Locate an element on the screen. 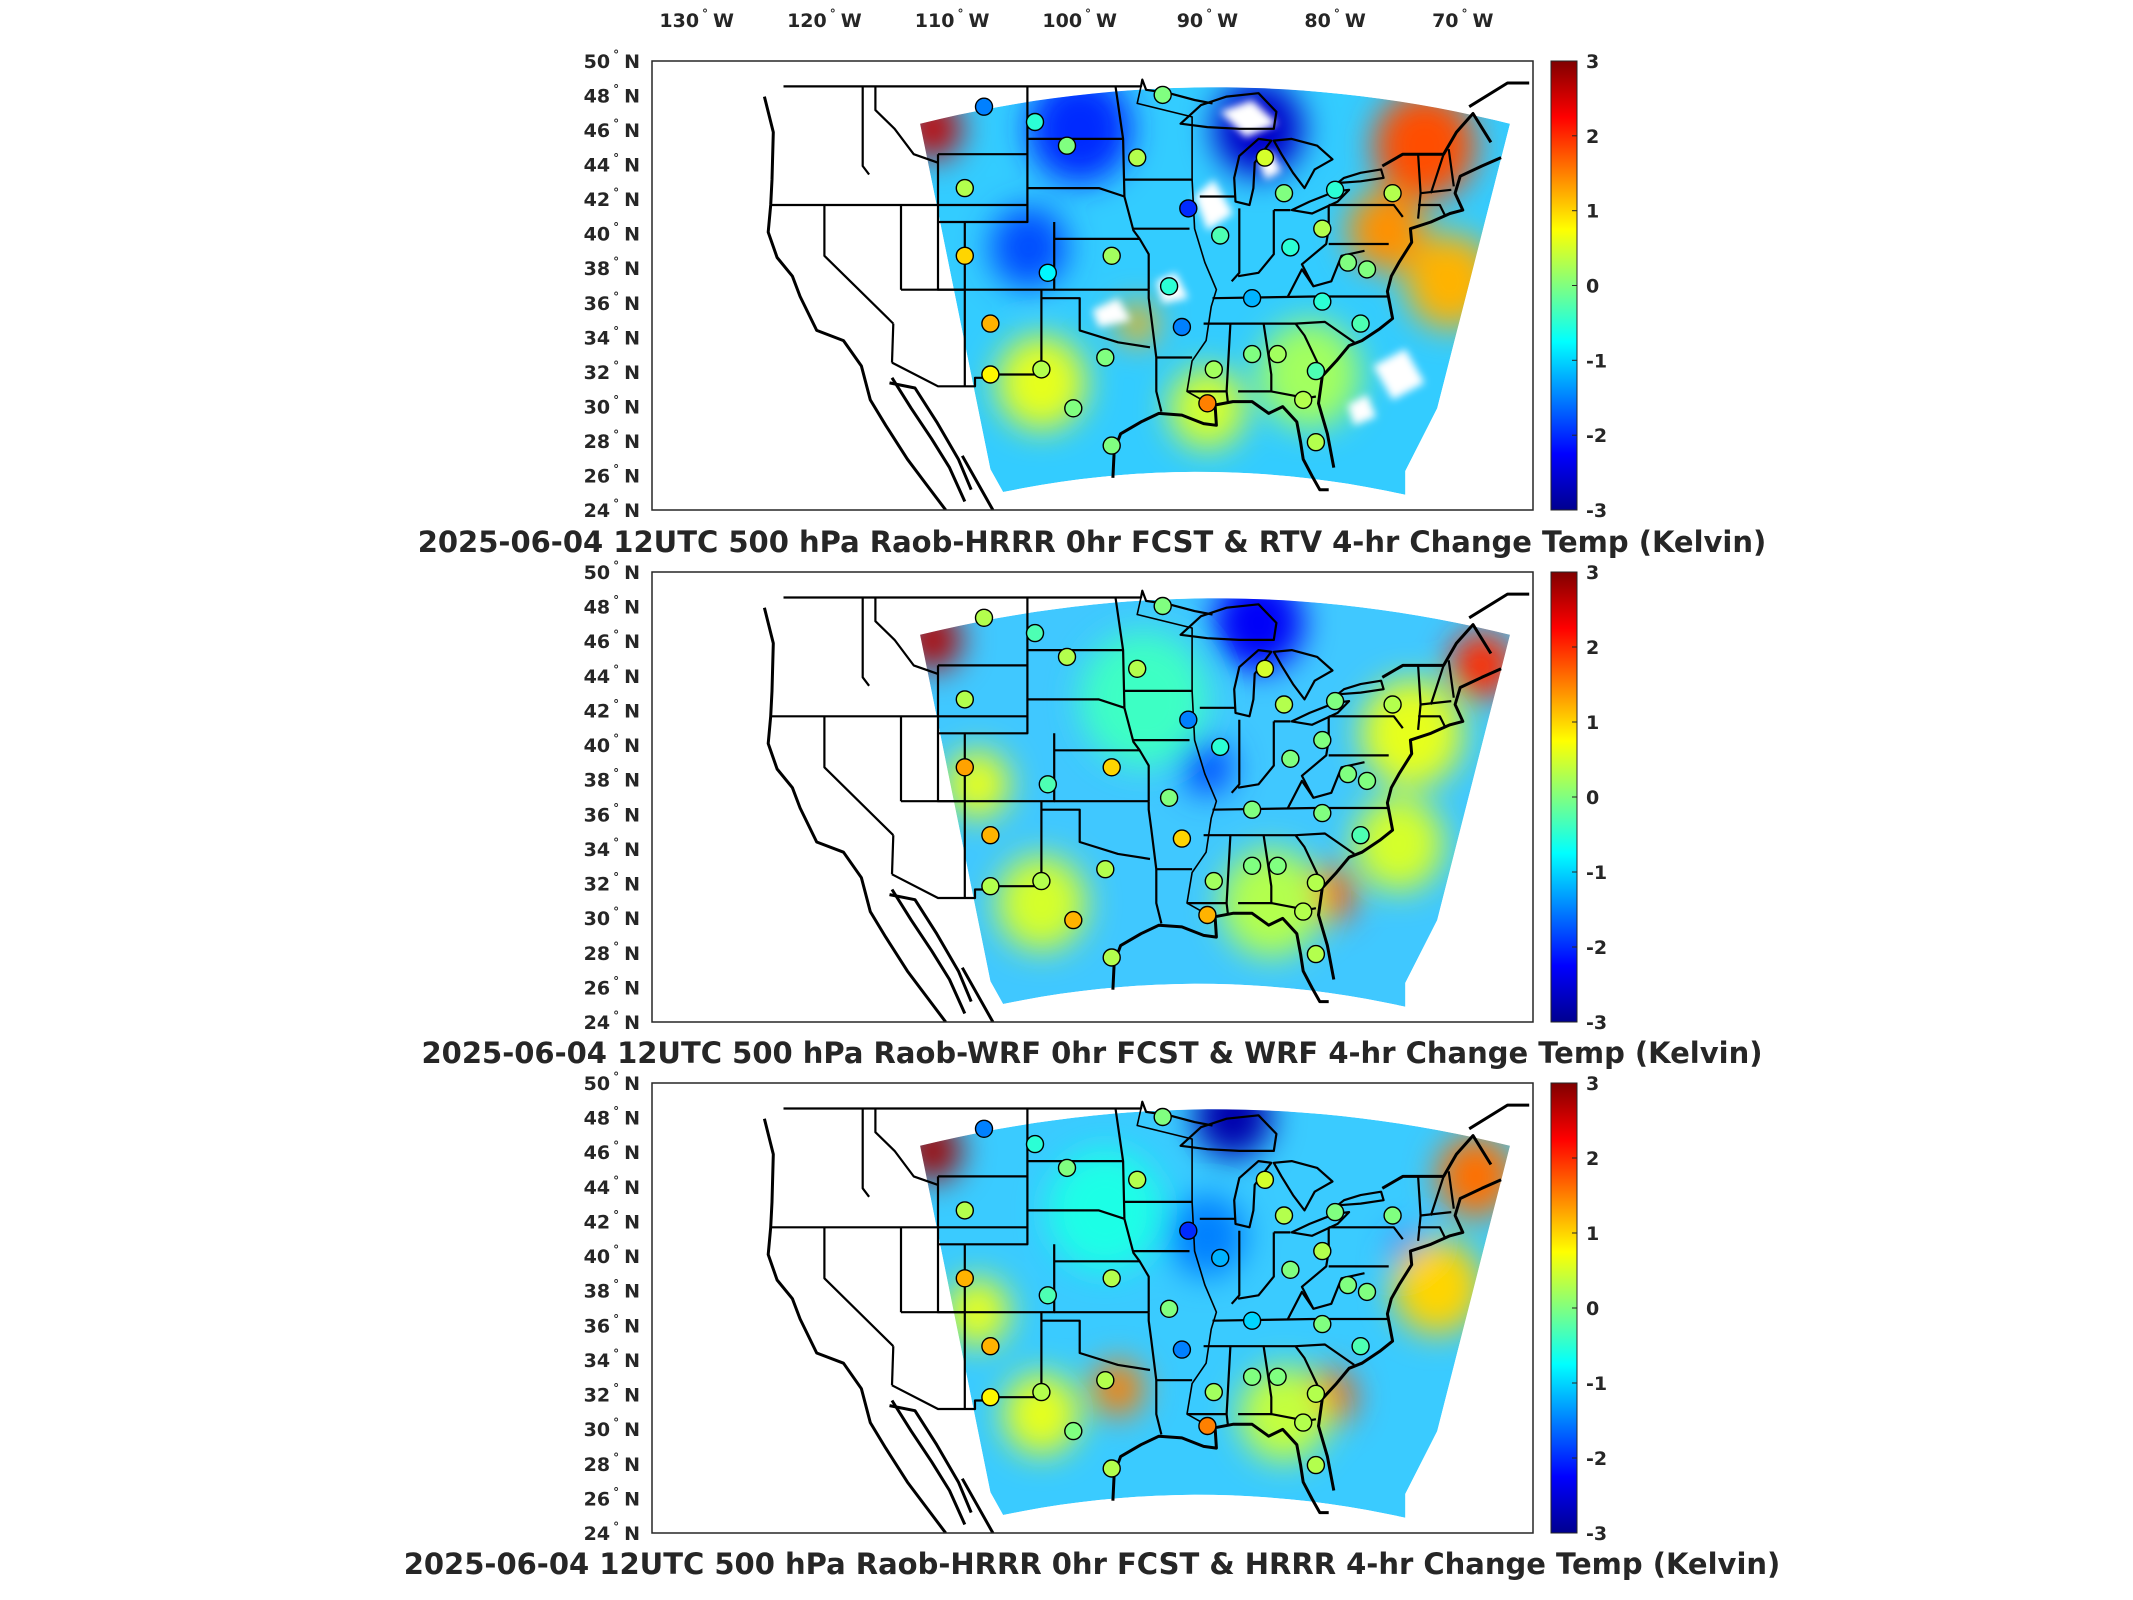 This screenshot has height=1600, width=2133. lat-tick-value: 50 is located at coordinates (597, 62).